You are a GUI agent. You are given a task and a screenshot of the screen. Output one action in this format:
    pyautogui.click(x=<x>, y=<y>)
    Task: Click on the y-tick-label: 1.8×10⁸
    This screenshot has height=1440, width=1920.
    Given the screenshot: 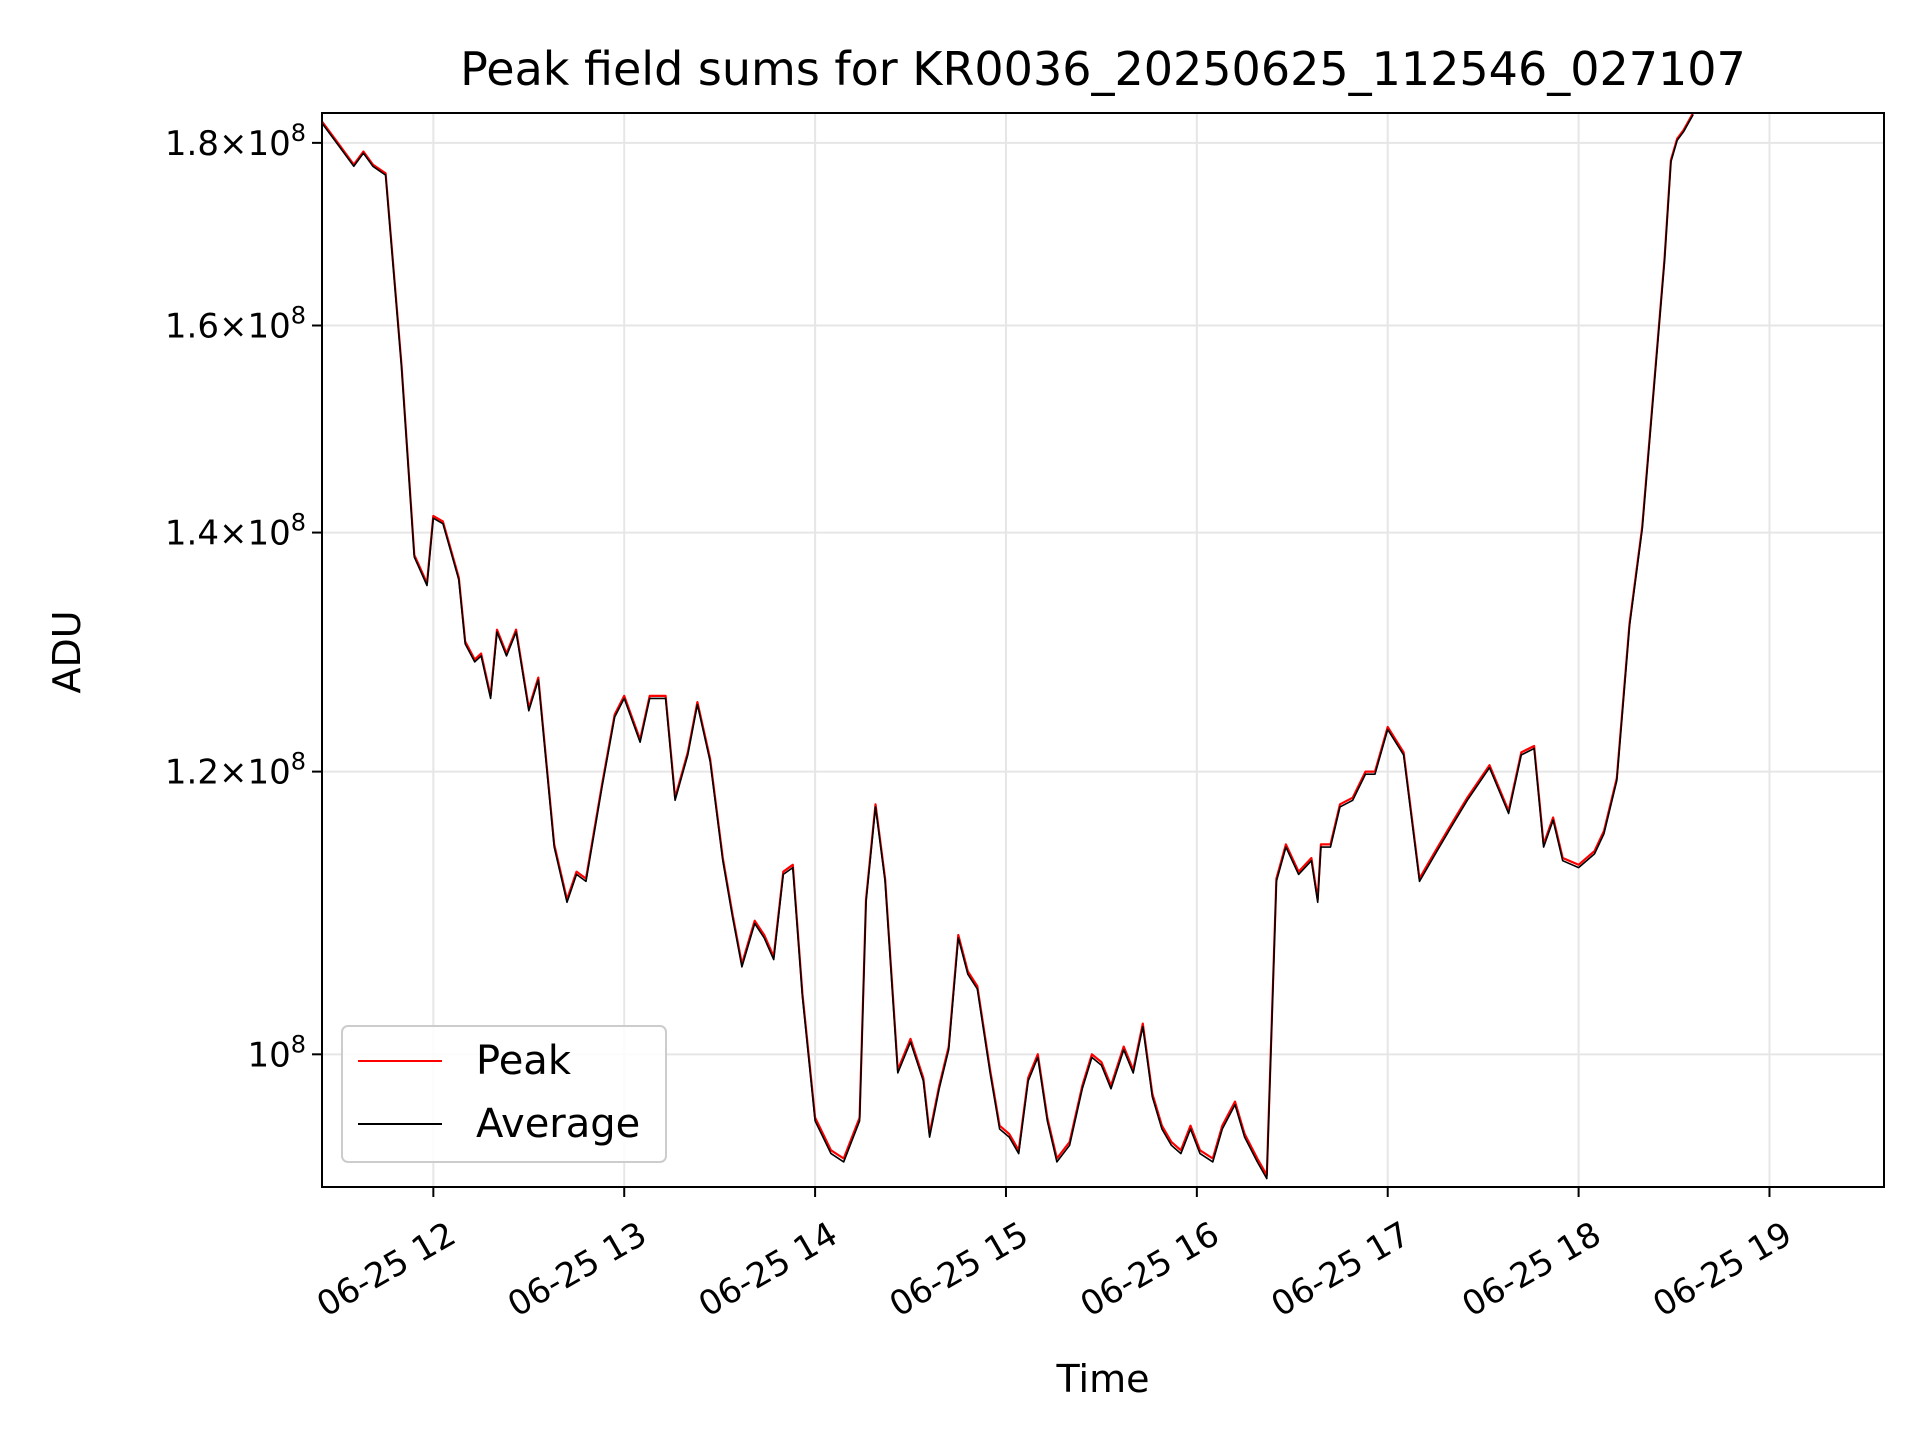 What is the action you would take?
    pyautogui.click(x=235, y=141)
    